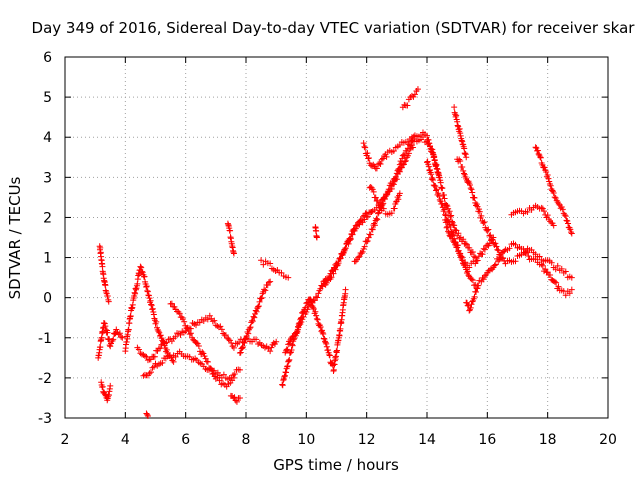 This screenshot has height=480, width=640. I want to click on series-s26, so click(532, 215).